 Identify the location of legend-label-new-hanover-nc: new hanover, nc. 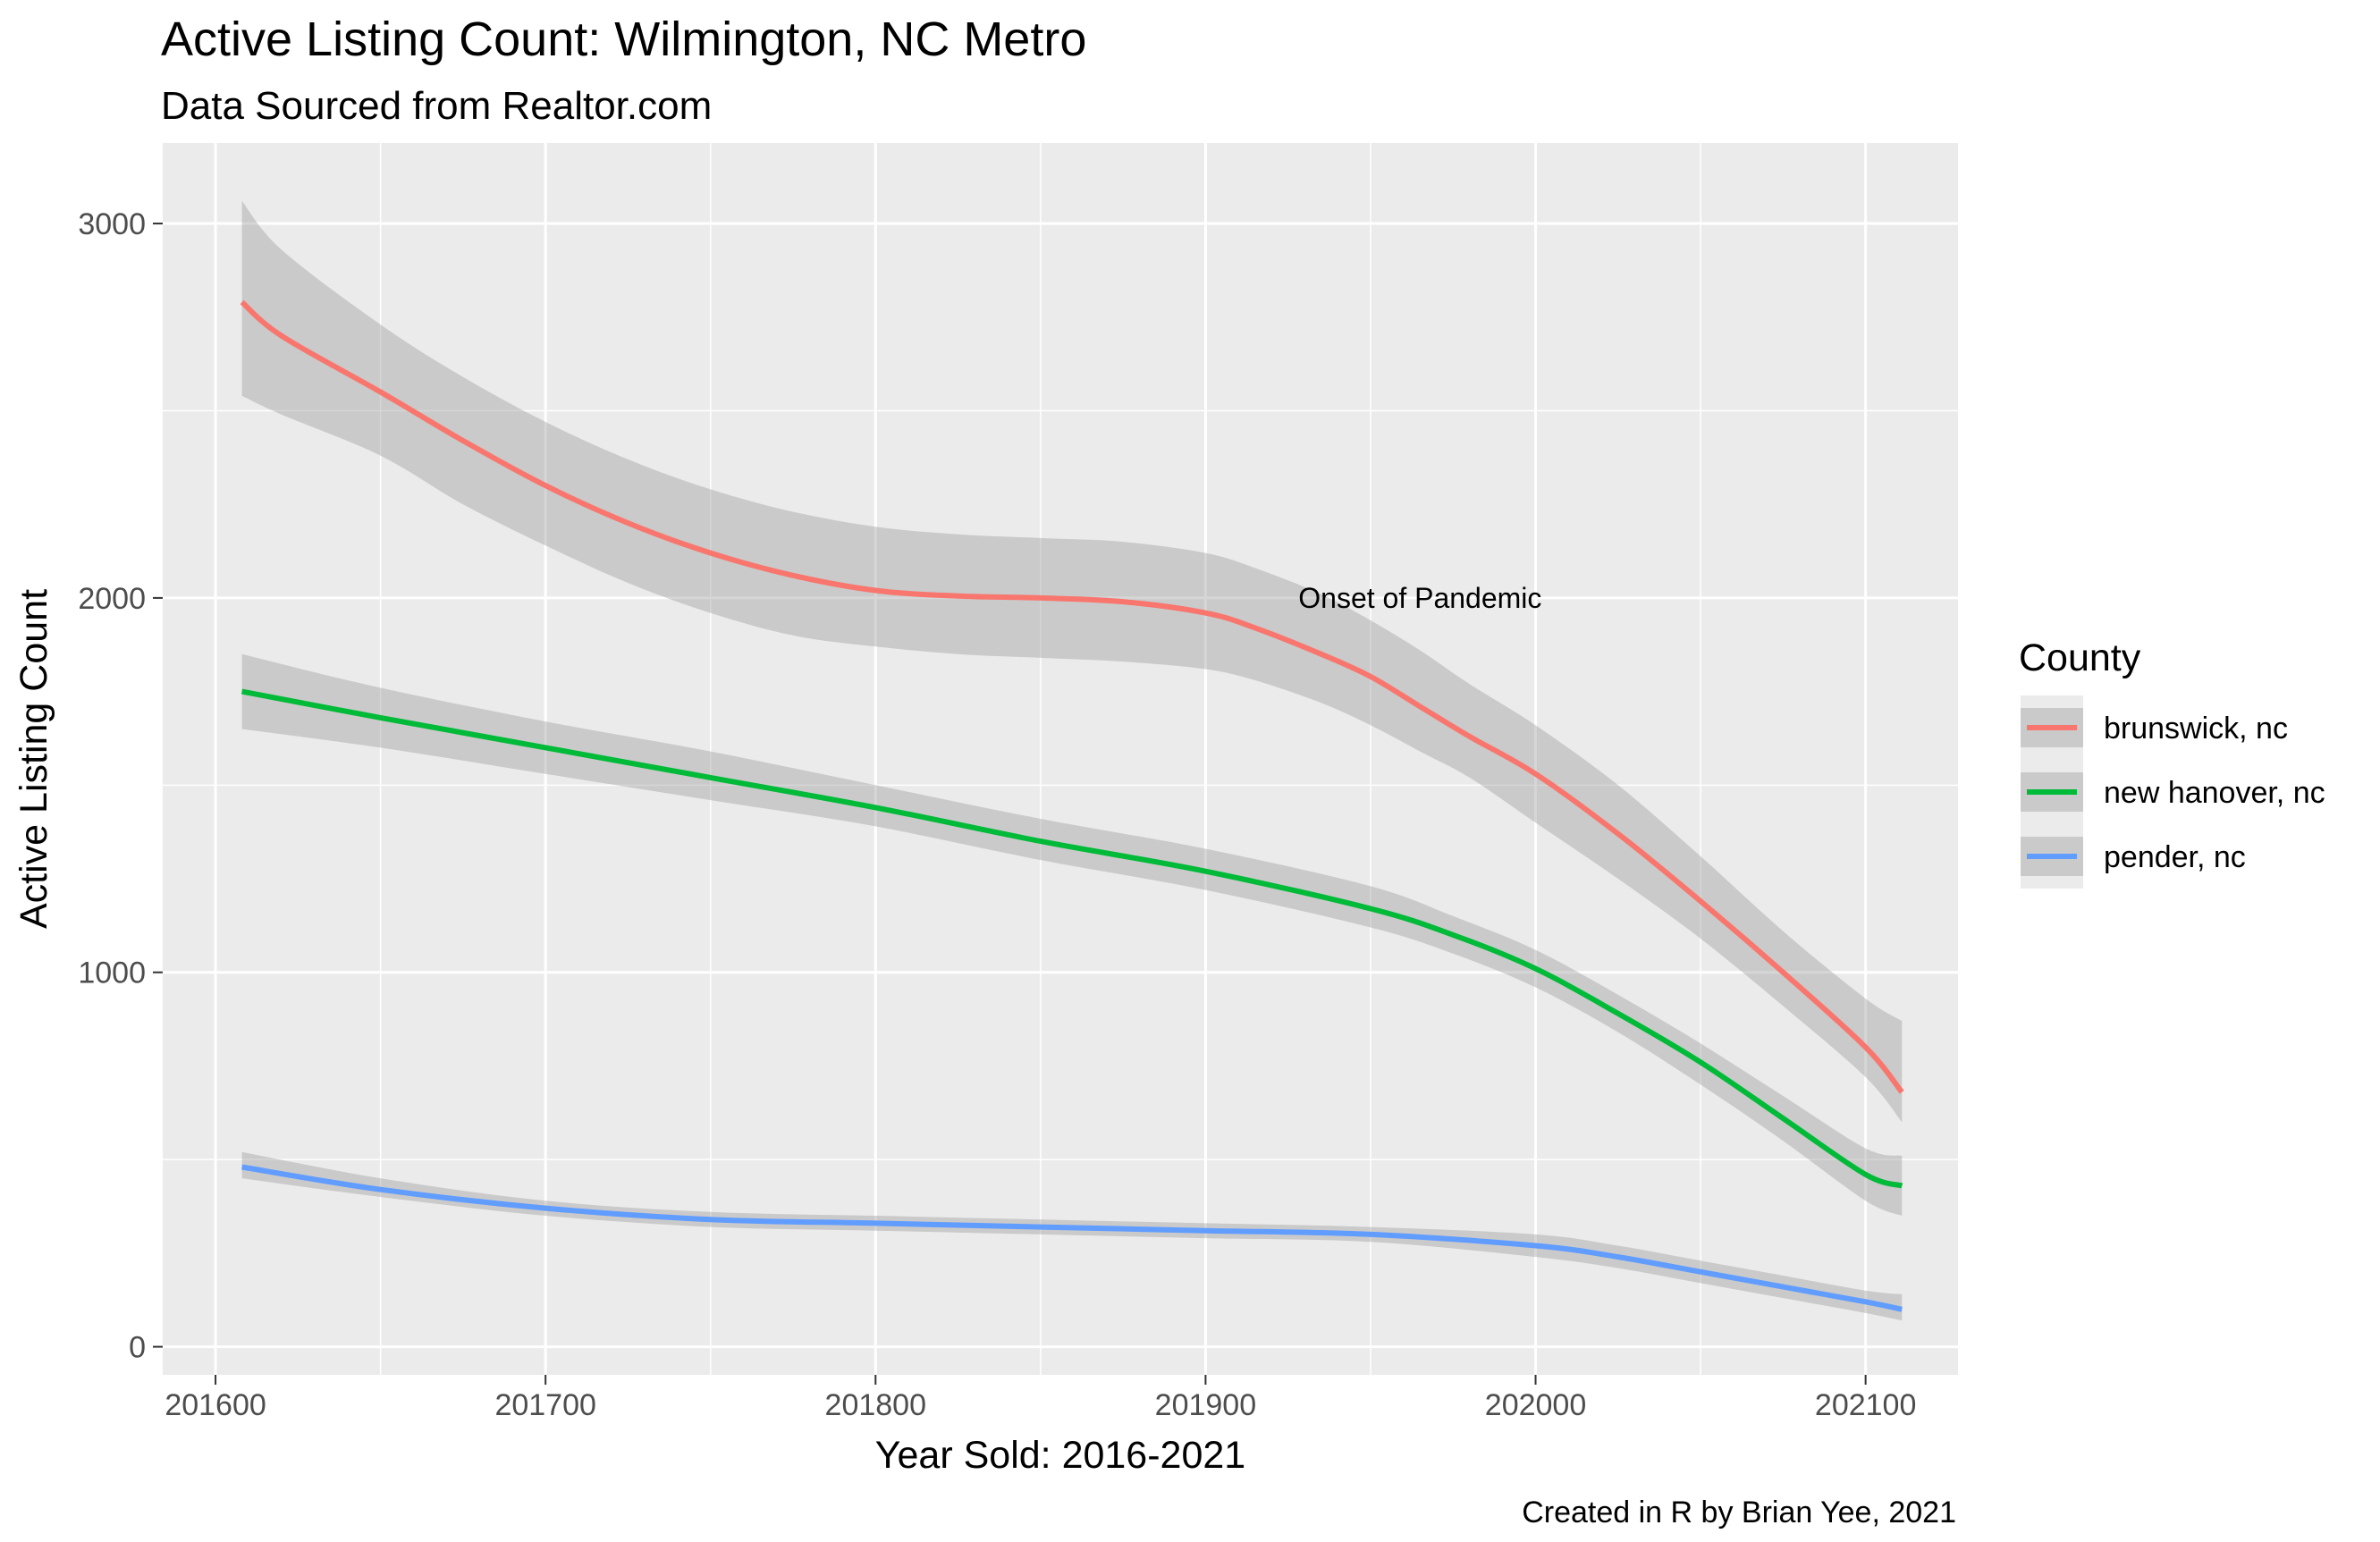
(2214, 793).